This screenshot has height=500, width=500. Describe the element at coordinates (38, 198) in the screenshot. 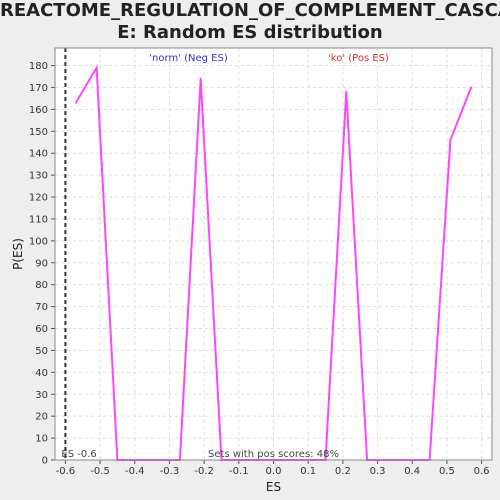

I see `y-tick-label: 120` at that location.